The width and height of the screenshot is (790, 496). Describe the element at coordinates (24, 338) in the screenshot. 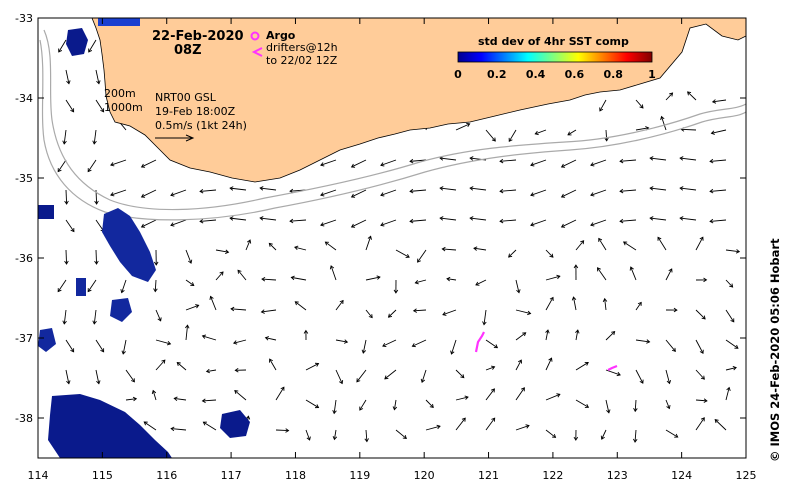

I see `lat-tick-label: -37` at that location.